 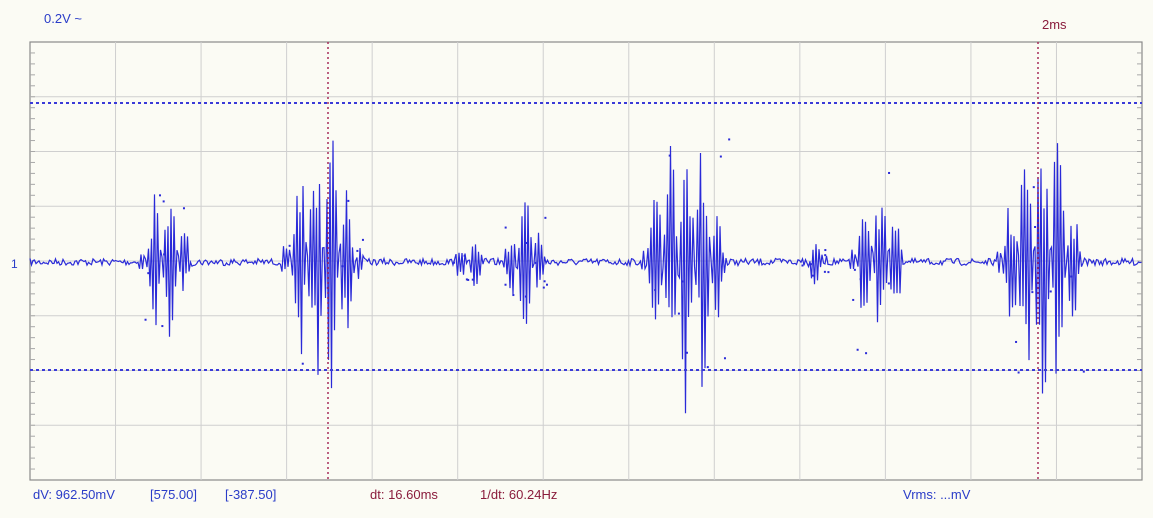 I want to click on dv-lower-readout: [-387.50], so click(x=251, y=494).